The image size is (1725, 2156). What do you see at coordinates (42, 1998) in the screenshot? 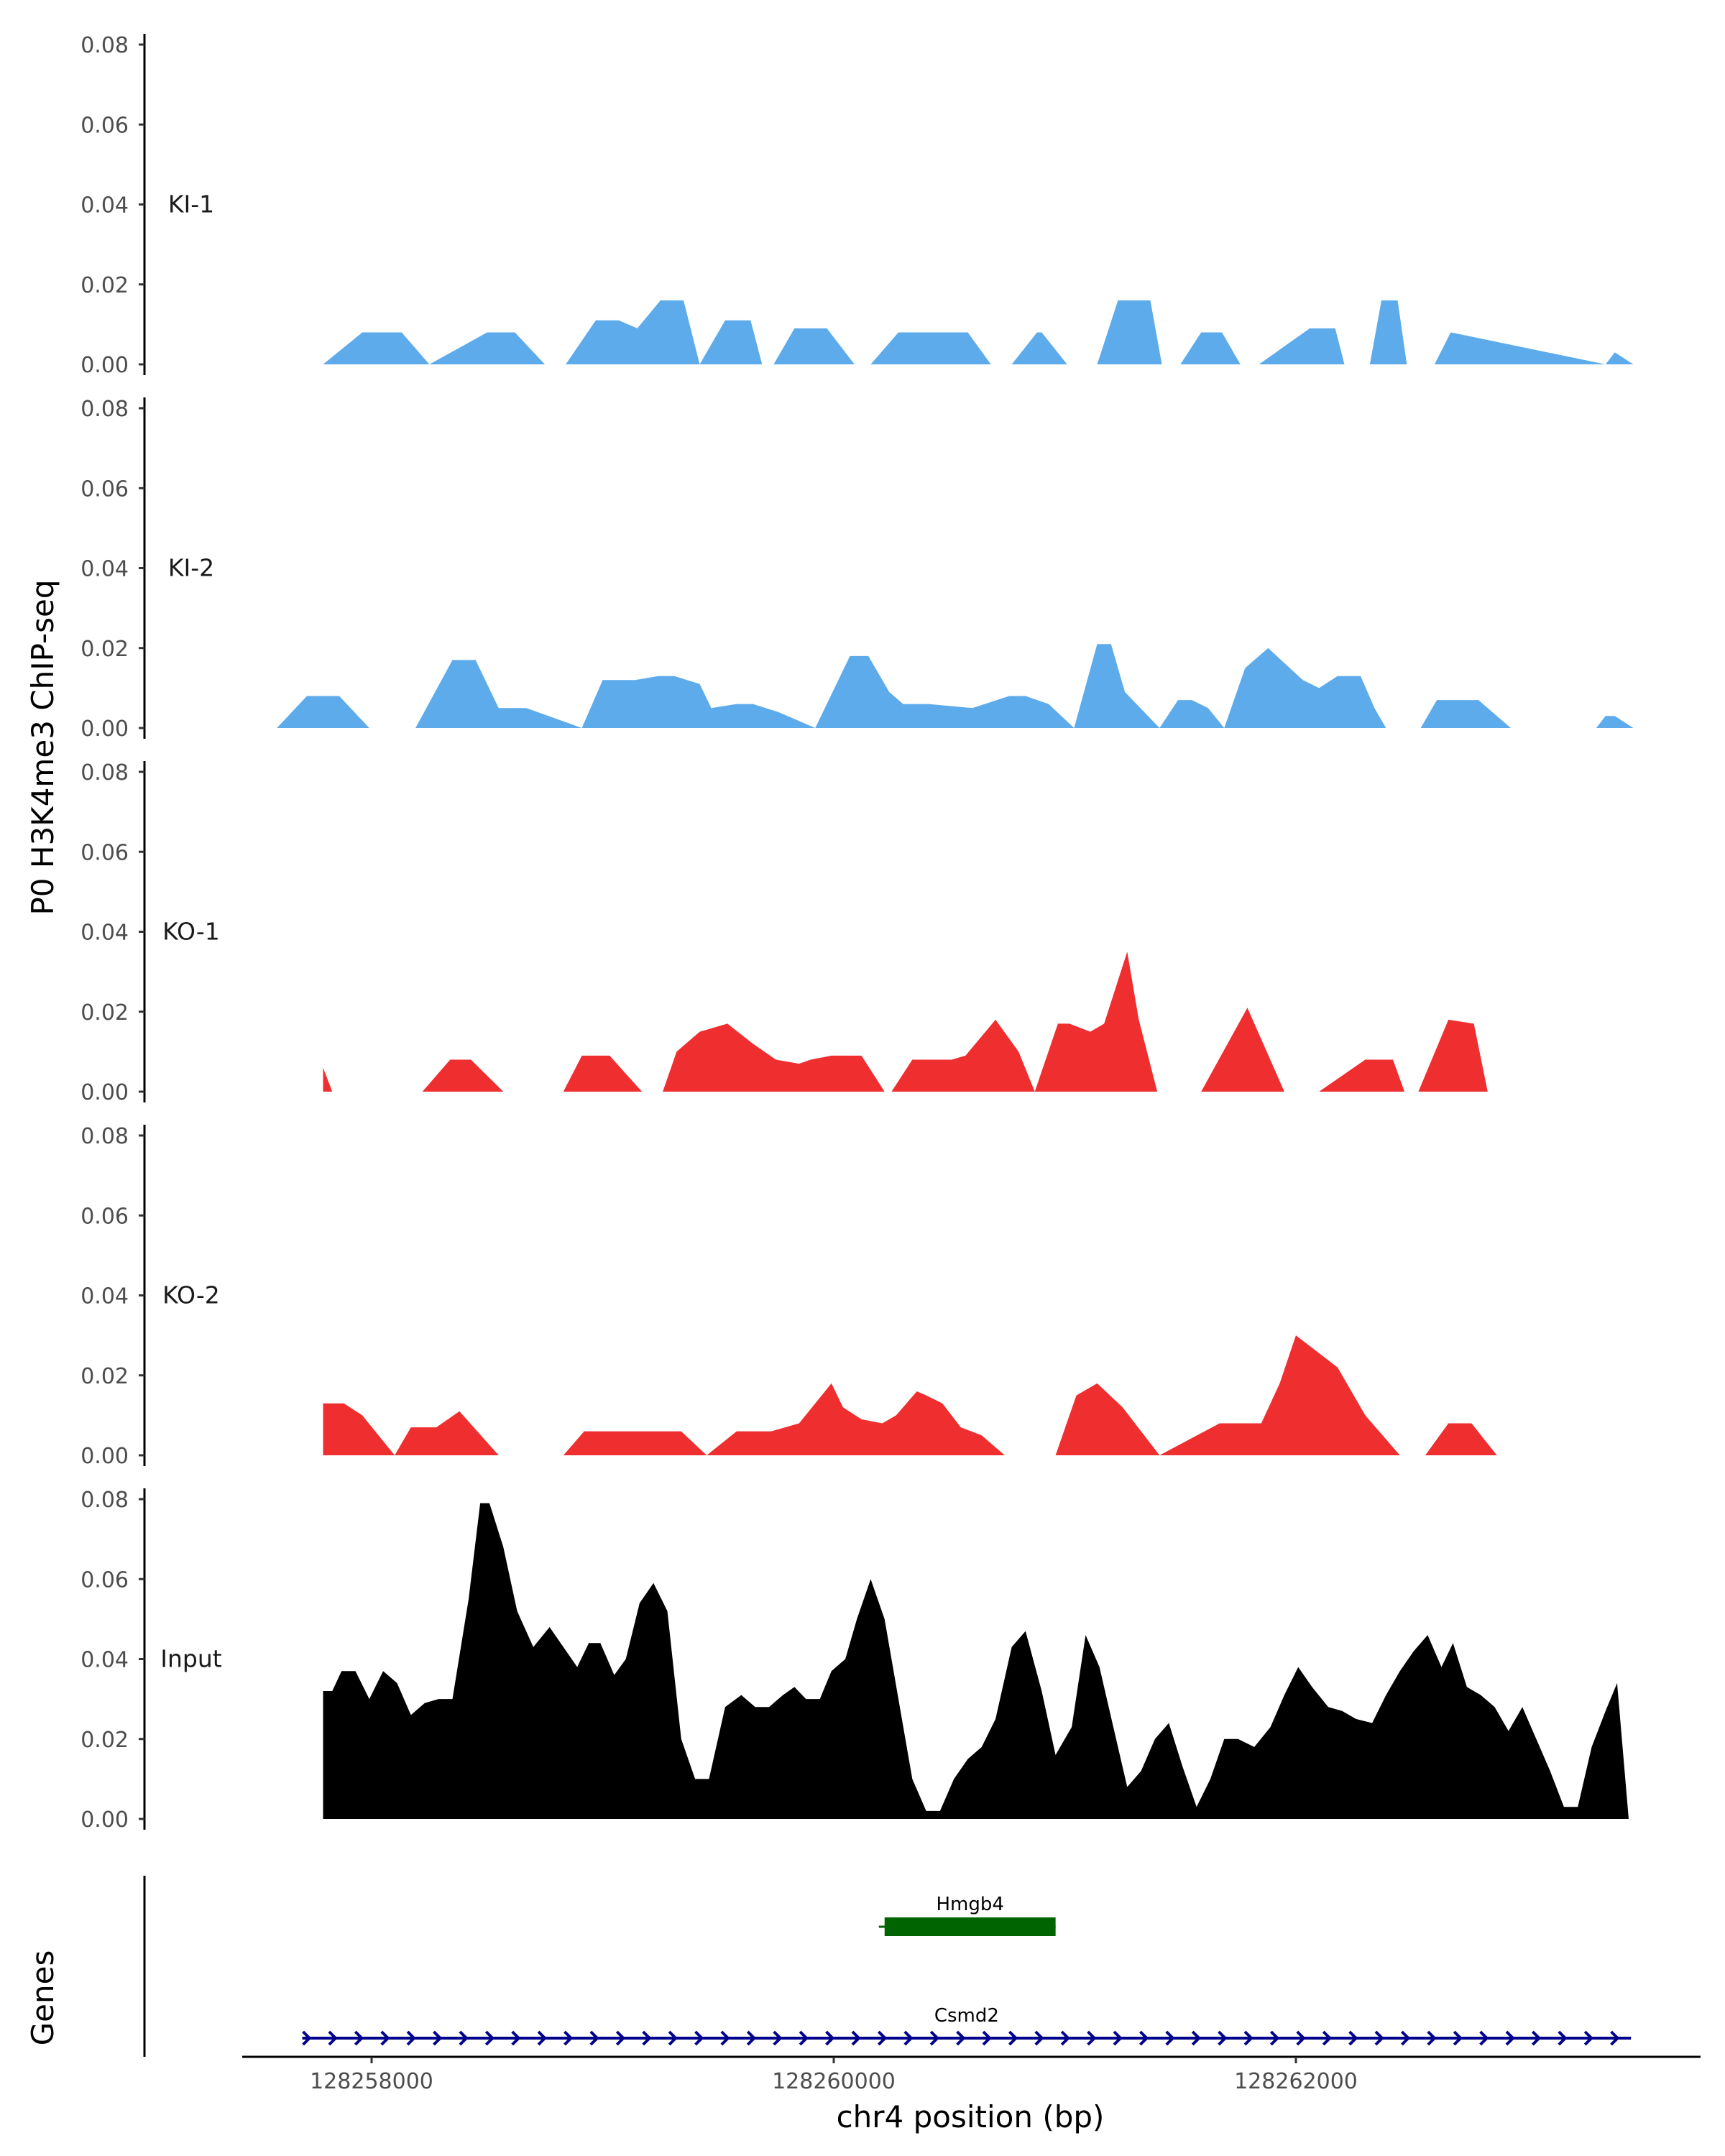
I see `genes-label: Genes` at bounding box center [42, 1998].